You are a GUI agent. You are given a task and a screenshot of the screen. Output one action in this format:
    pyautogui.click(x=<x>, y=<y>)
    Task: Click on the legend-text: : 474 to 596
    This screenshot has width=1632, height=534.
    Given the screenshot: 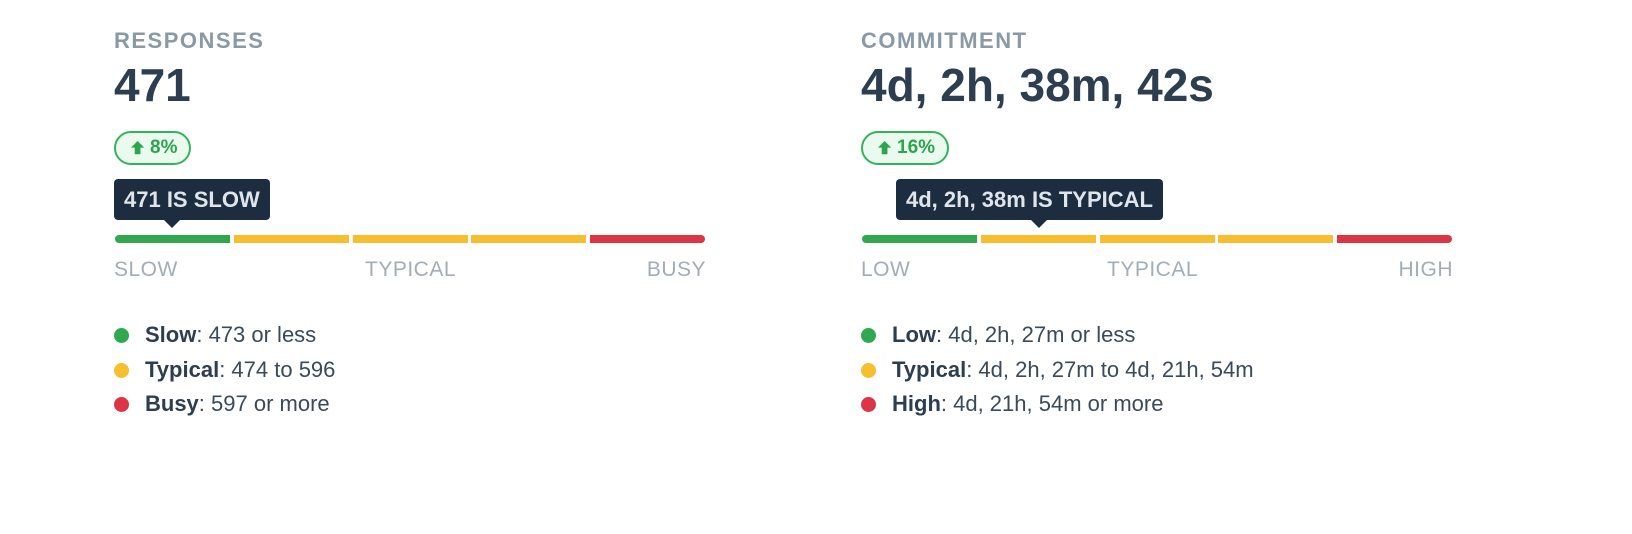 What is the action you would take?
    pyautogui.click(x=277, y=369)
    